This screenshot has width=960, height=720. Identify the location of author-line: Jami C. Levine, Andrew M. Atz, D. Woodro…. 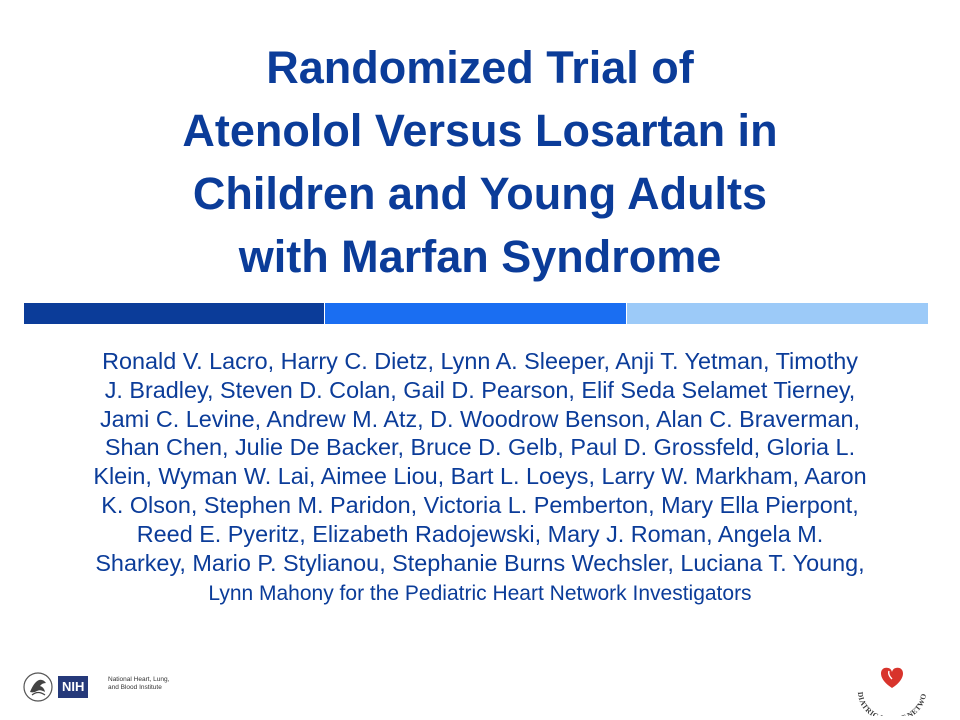
(480, 418).